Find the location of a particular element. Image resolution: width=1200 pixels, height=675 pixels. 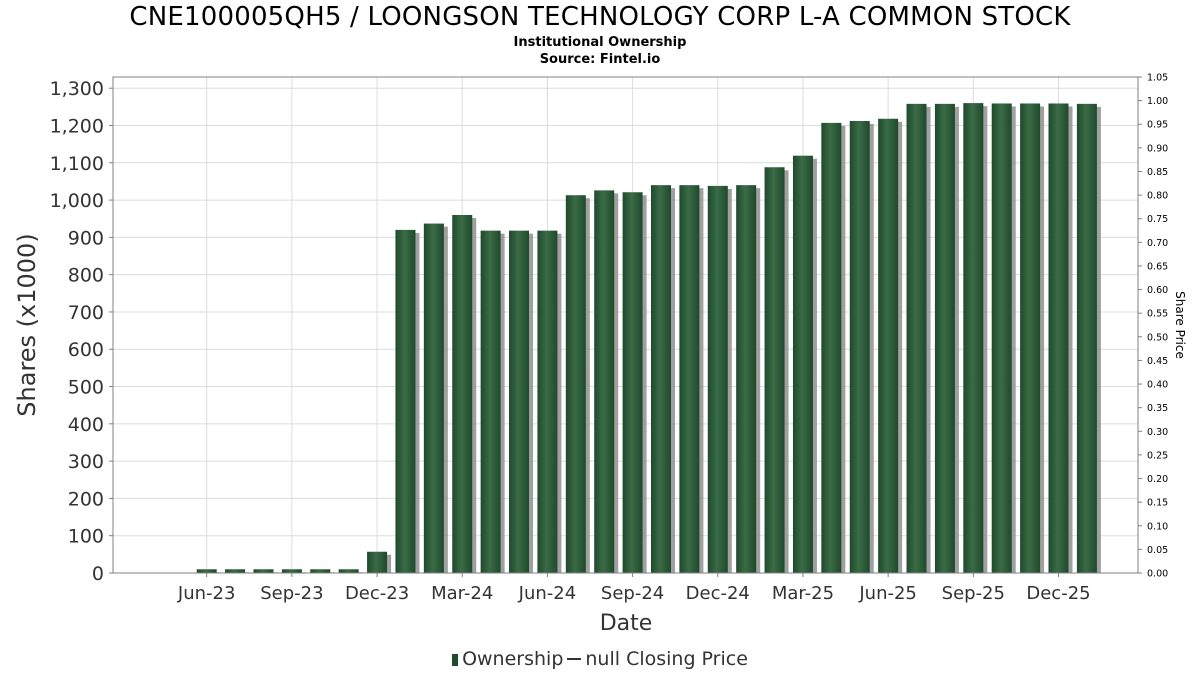

legend: Ownership null Closing Price is located at coordinates (600, 659).